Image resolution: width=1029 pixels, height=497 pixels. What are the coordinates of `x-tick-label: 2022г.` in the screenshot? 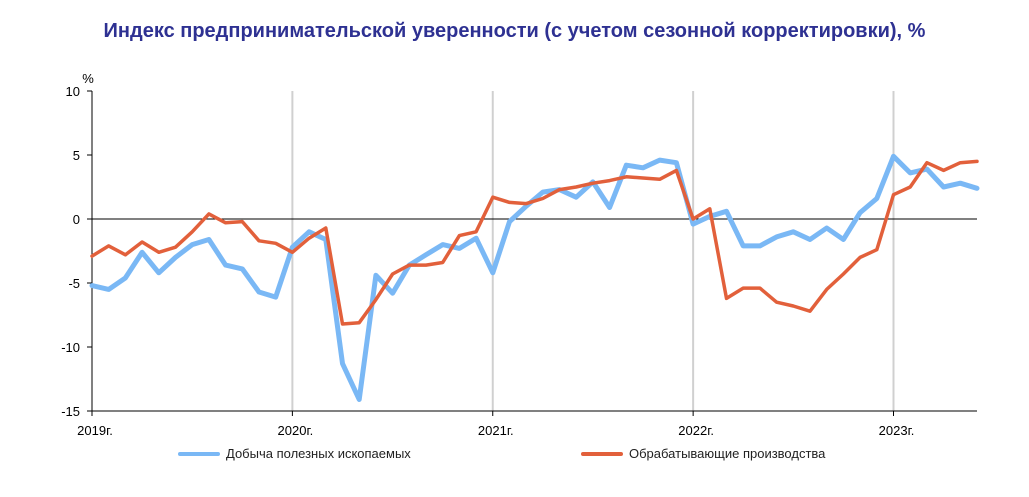 It's located at (696, 430).